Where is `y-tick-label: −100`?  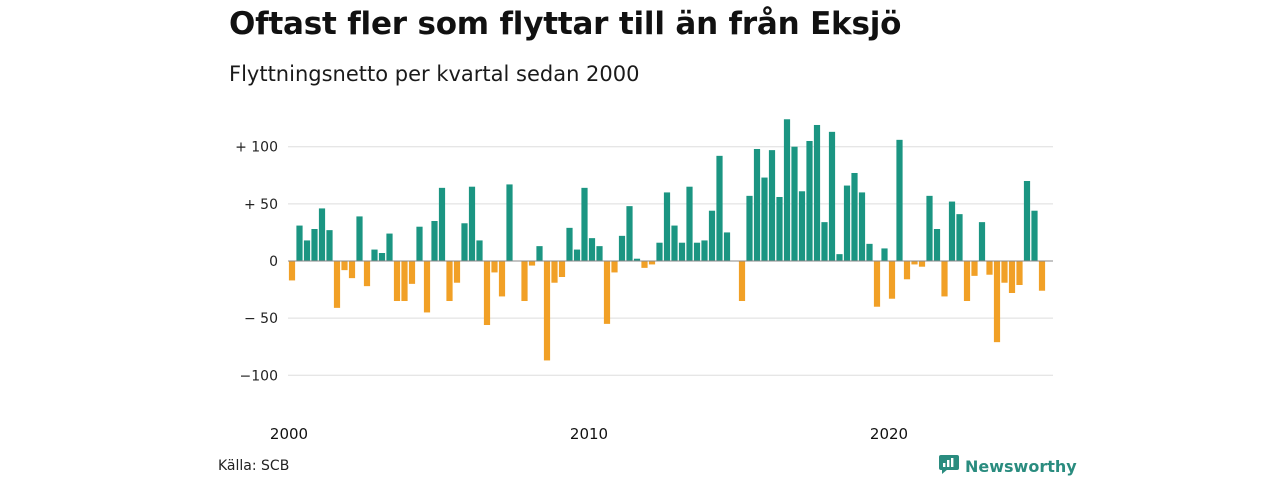 y-tick-label: −100 is located at coordinates (259, 376).